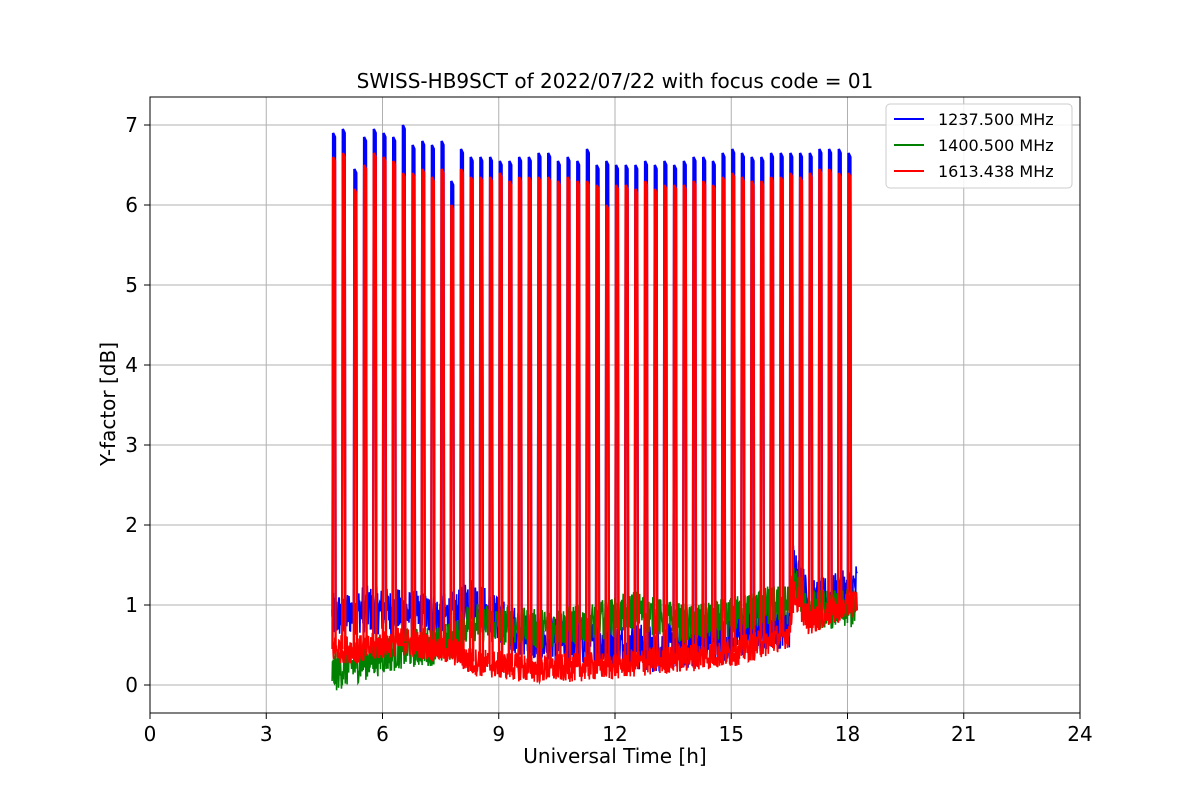 The height and width of the screenshot is (800, 1200). What do you see at coordinates (108, 404) in the screenshot?
I see `y-axis-label: Y-factor [dB]` at bounding box center [108, 404].